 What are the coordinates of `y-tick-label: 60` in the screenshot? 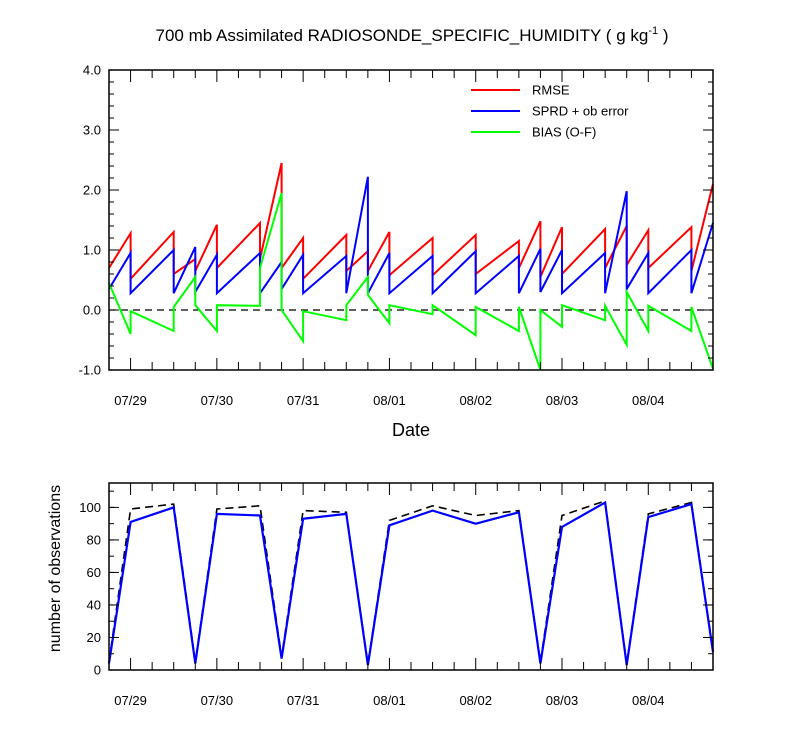 It's located at (94, 572).